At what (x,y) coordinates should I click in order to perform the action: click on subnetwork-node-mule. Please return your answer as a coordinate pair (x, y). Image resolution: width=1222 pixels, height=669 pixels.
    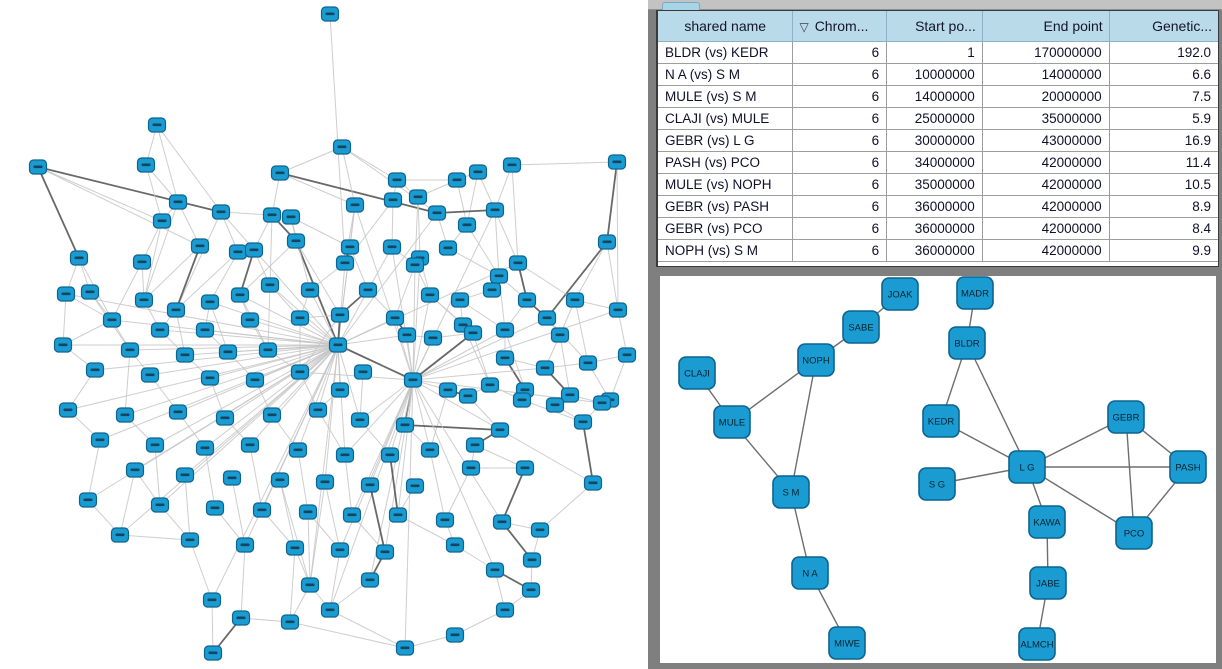
    Looking at the image, I should click on (732, 422).